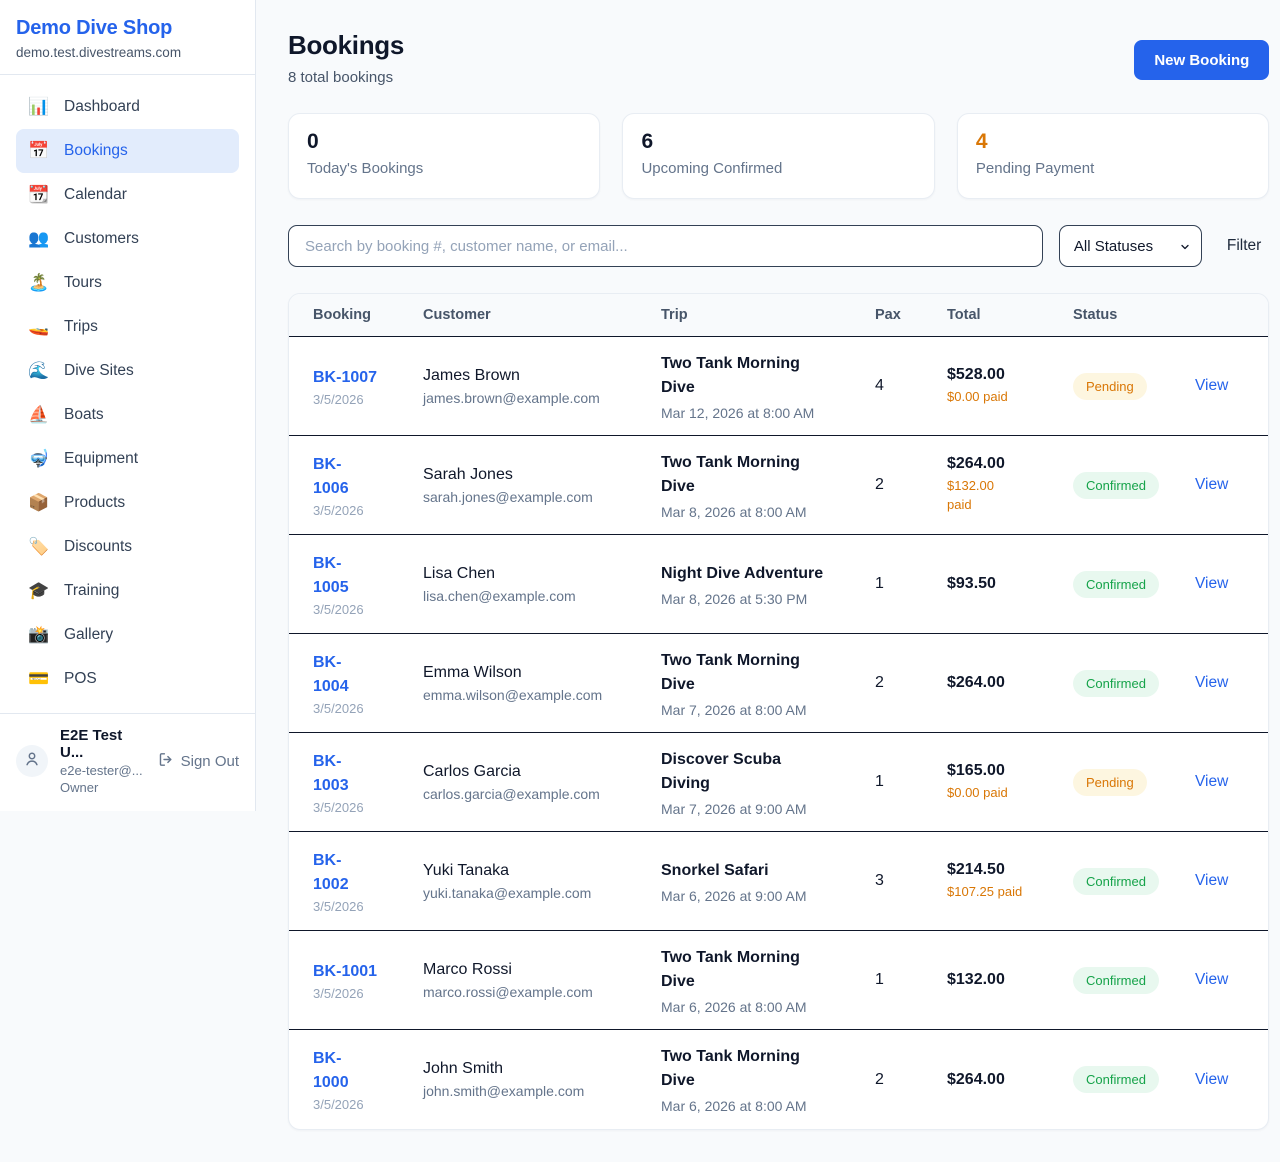 This screenshot has width=1280, height=1162. I want to click on booking-cell: BK- 1003 3/5/2026, so click(368, 782).